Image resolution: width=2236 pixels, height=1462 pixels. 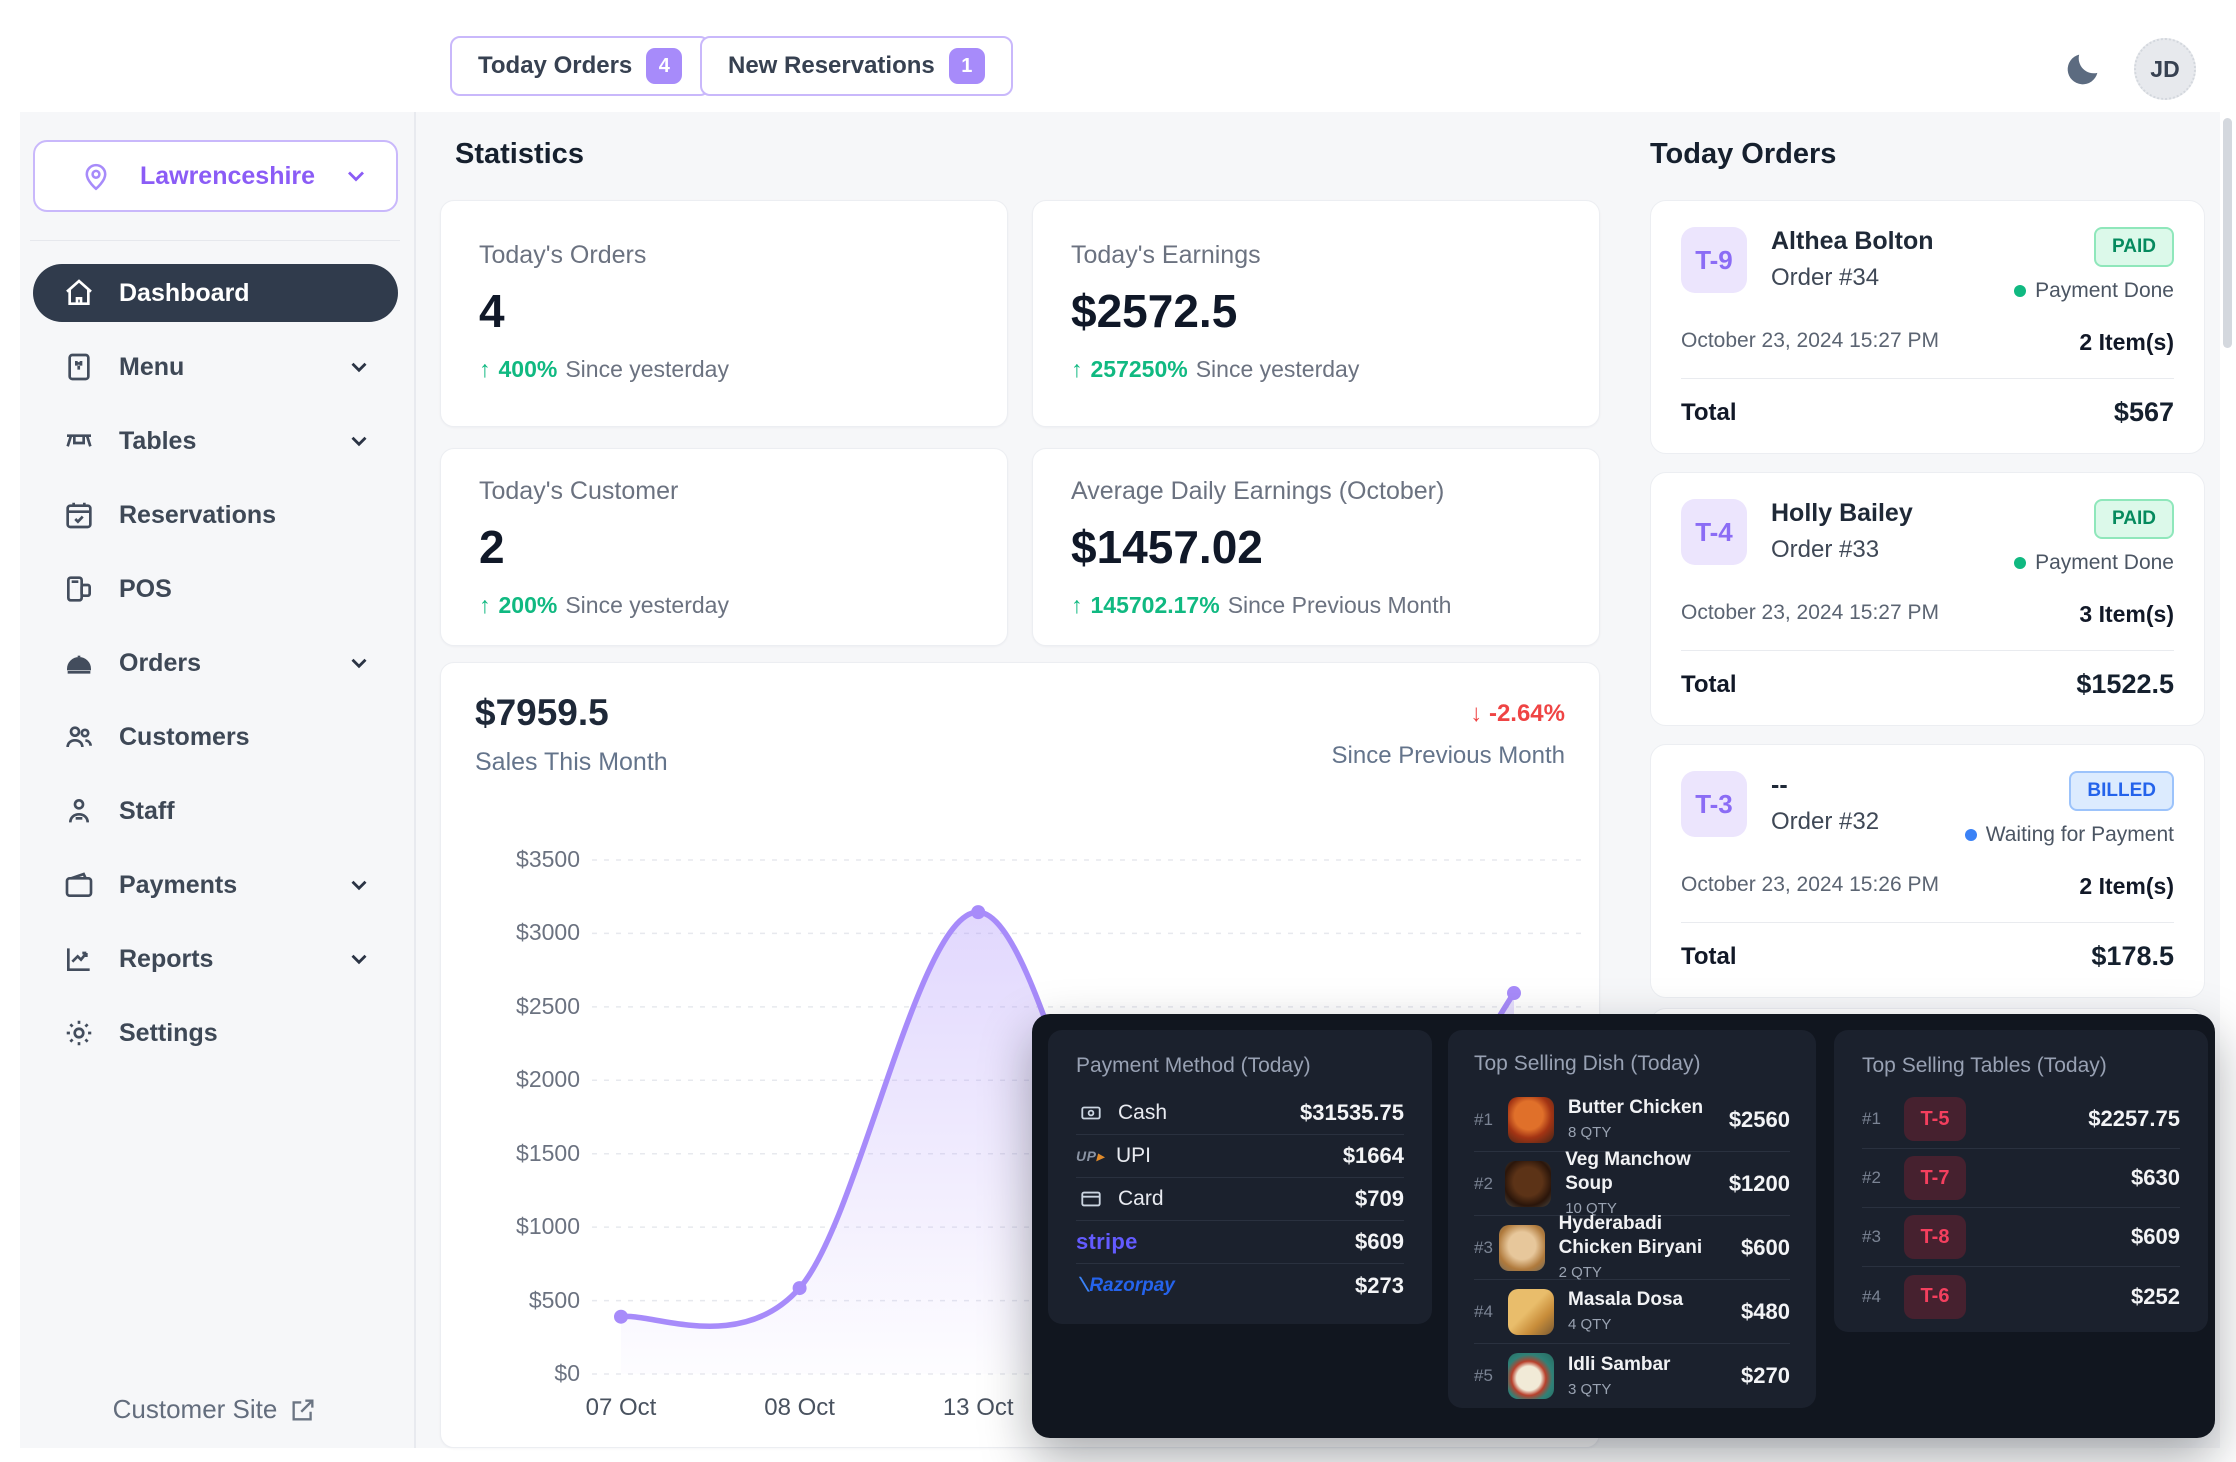 What do you see at coordinates (831, 65) in the screenshot?
I see `new-reservations-button-label: New Reservations` at bounding box center [831, 65].